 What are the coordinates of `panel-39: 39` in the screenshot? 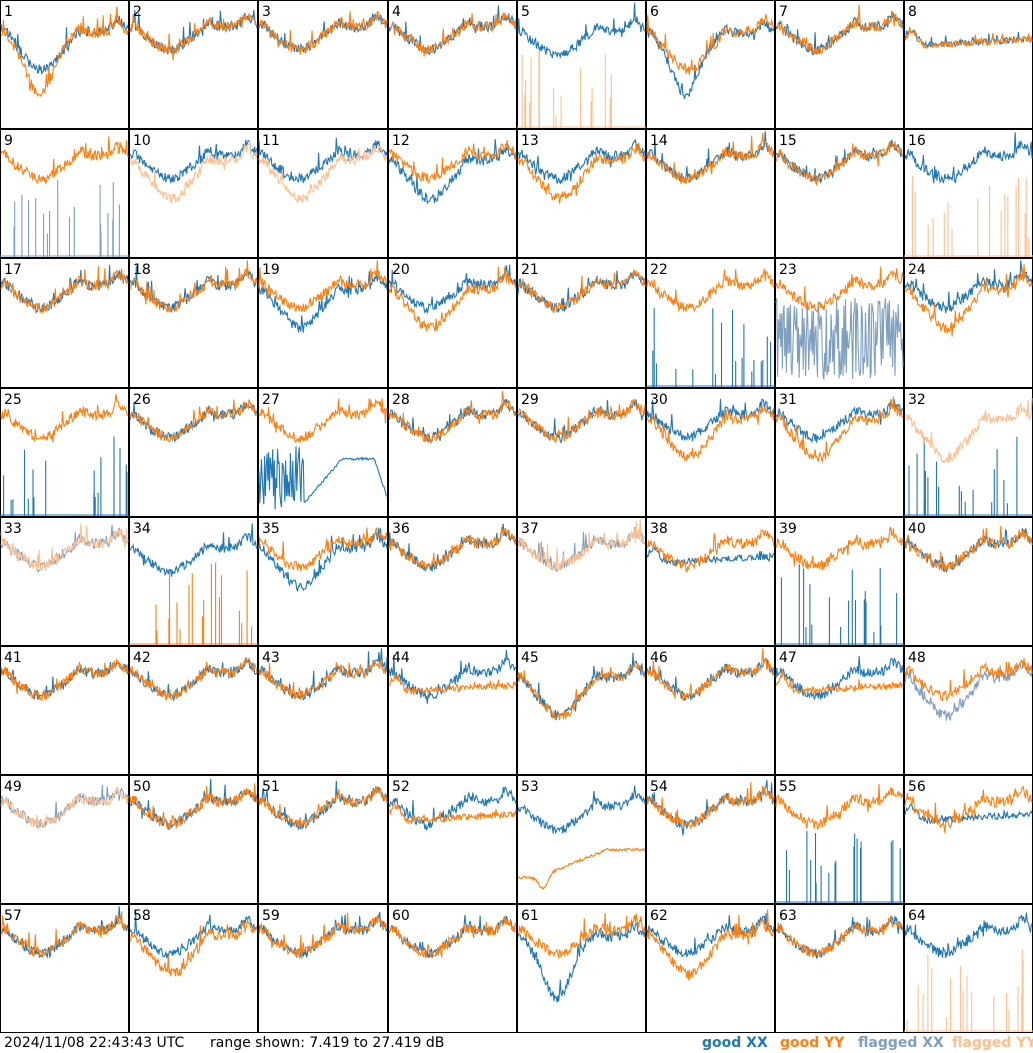 It's located at (839, 581).